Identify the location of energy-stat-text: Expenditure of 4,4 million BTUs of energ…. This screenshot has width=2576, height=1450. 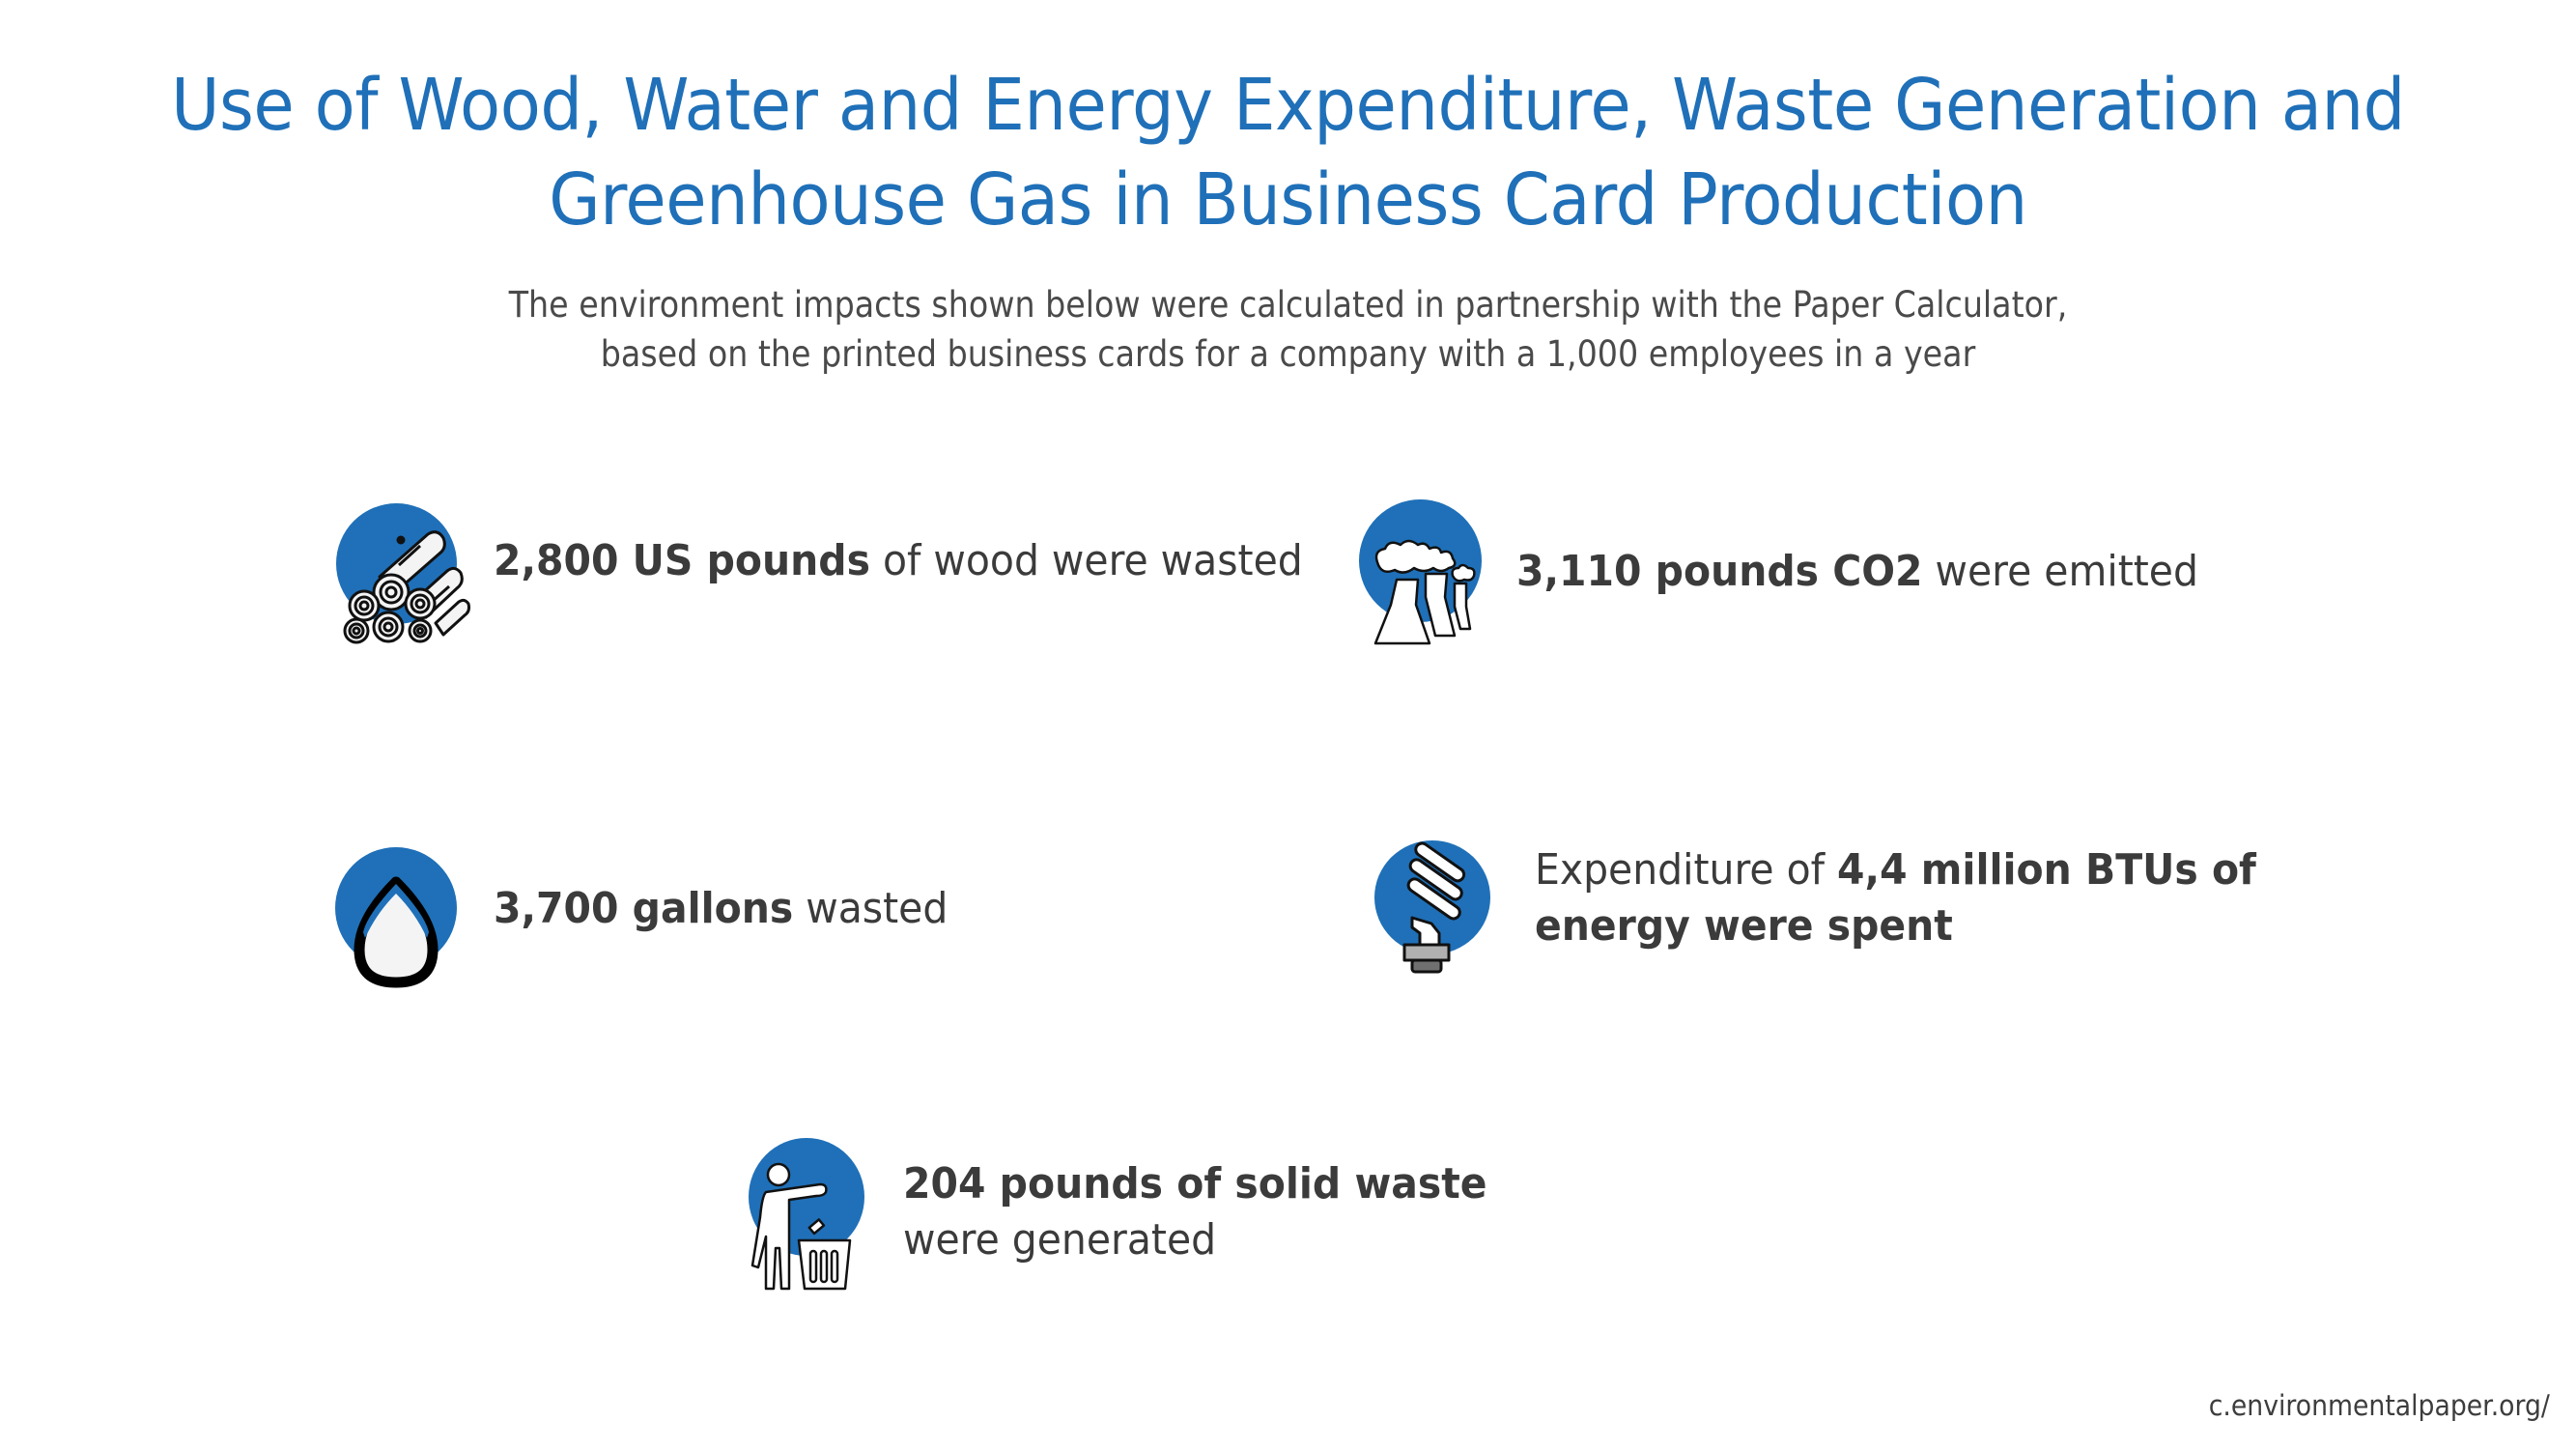
(1895, 898).